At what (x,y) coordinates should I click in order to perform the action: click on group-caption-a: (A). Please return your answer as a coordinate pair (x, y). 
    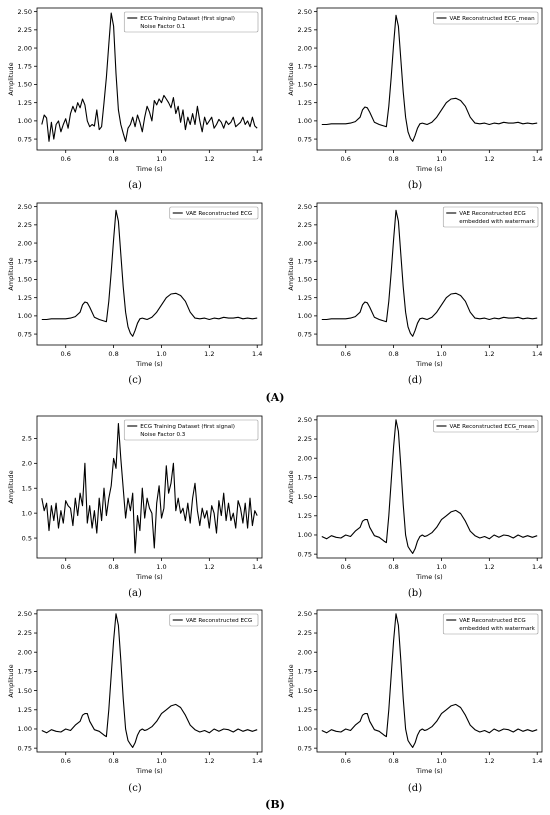
    Looking at the image, I should click on (275, 397).